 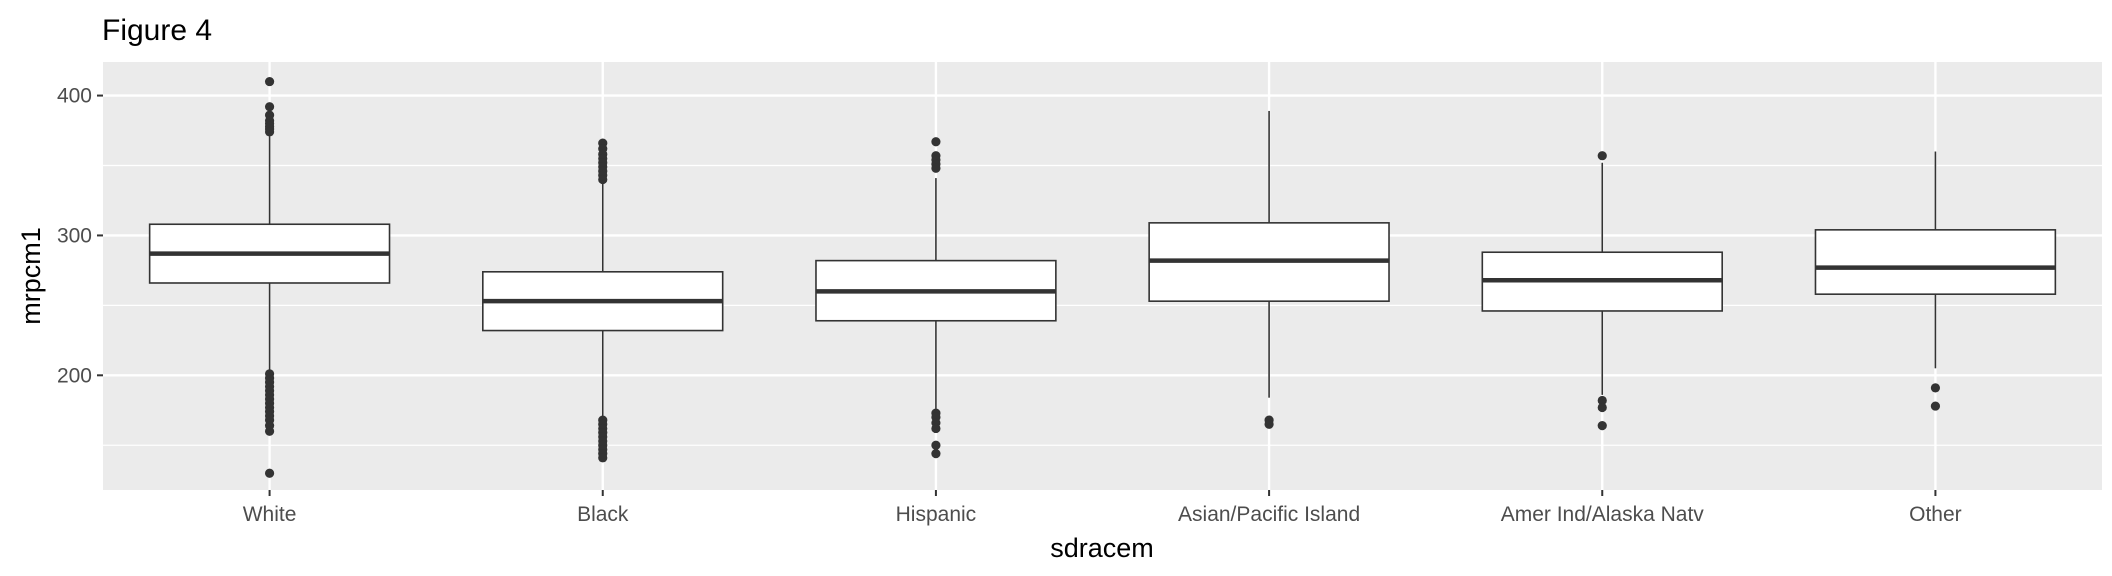 What do you see at coordinates (74, 96) in the screenshot?
I see `y-tick-label: 400` at bounding box center [74, 96].